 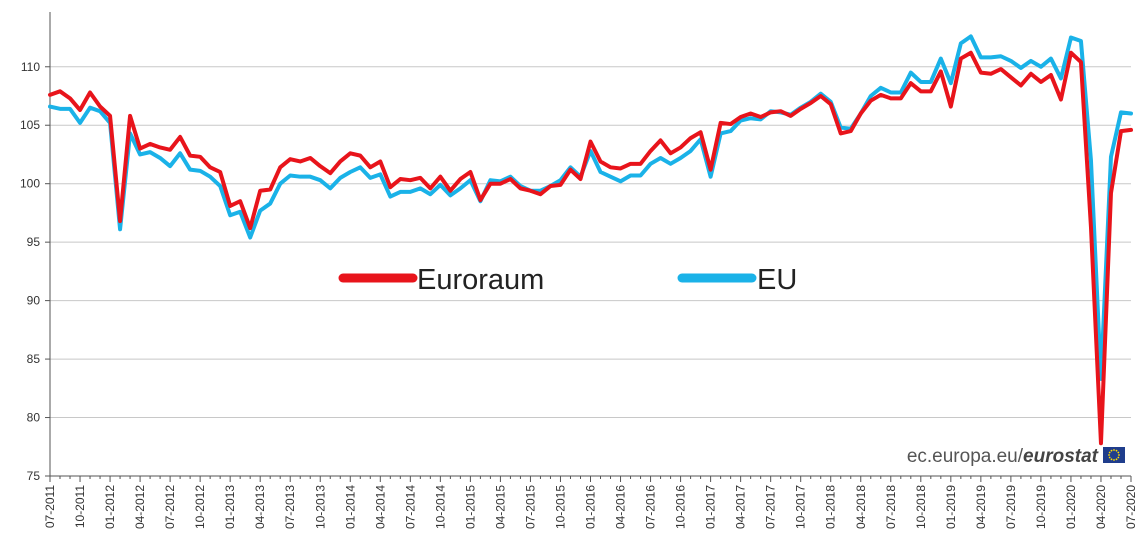 I want to click on x-tick-label-01-2020: 01-2020, so click(x=1071, y=507).